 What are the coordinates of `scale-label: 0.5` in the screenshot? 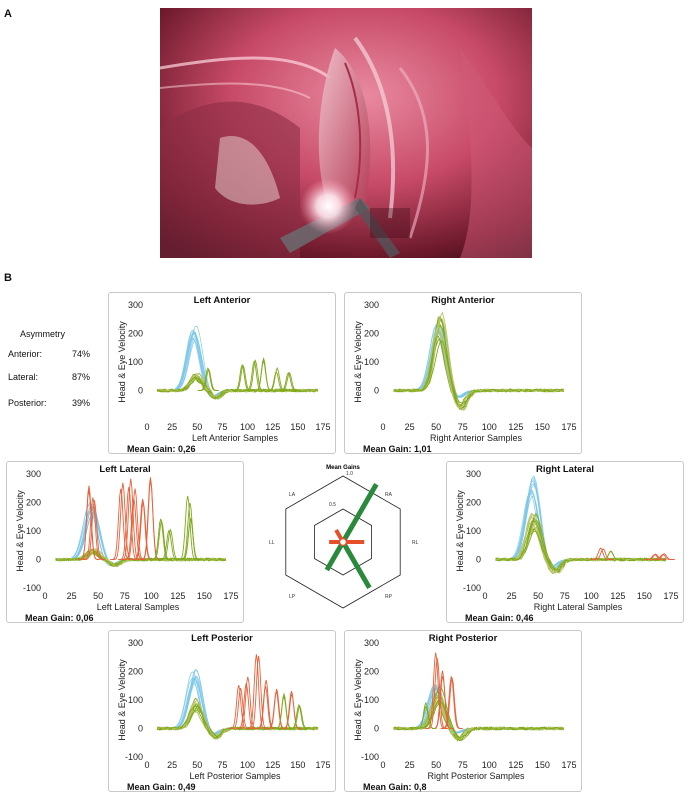 It's located at (332, 505).